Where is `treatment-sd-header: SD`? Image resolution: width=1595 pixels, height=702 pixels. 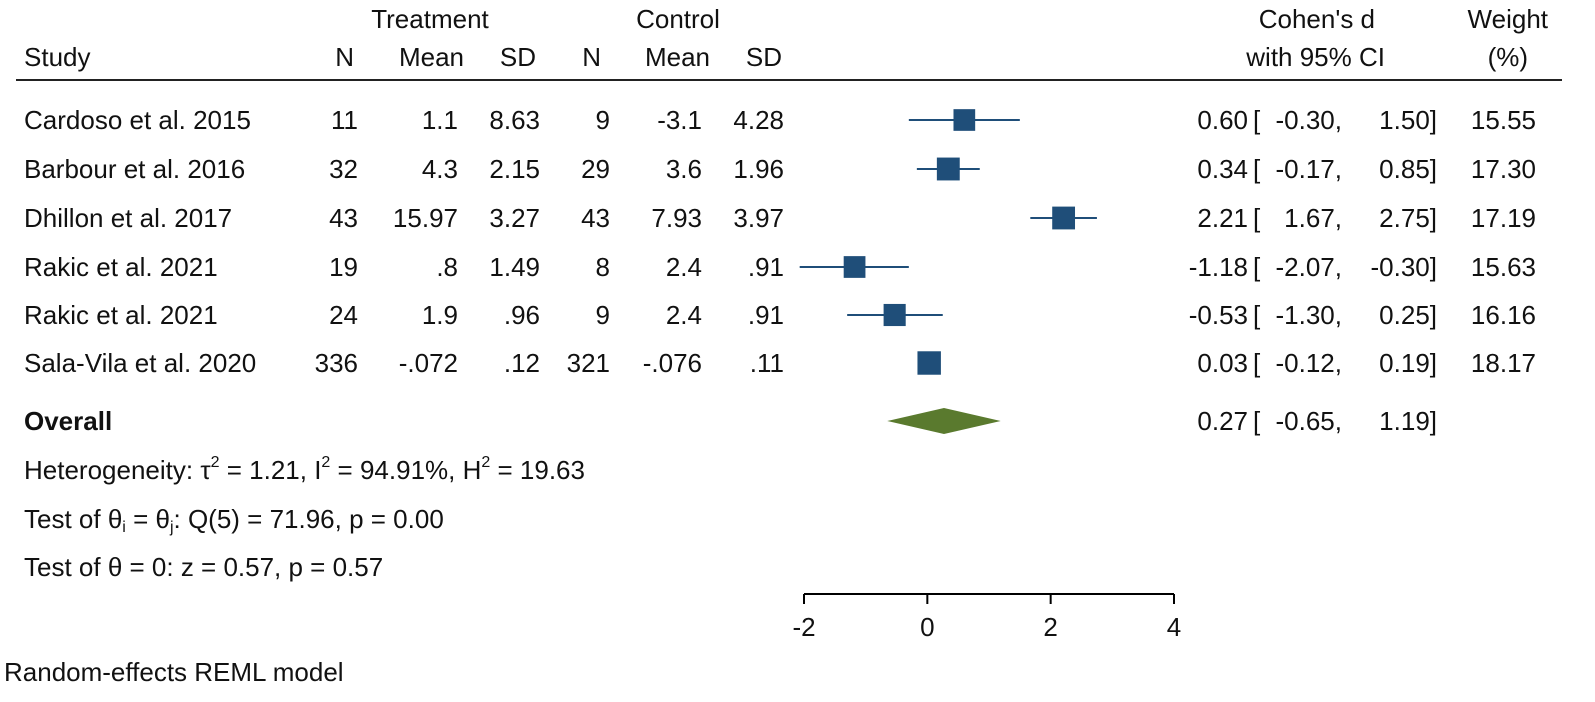 treatment-sd-header: SD is located at coordinates (517, 57).